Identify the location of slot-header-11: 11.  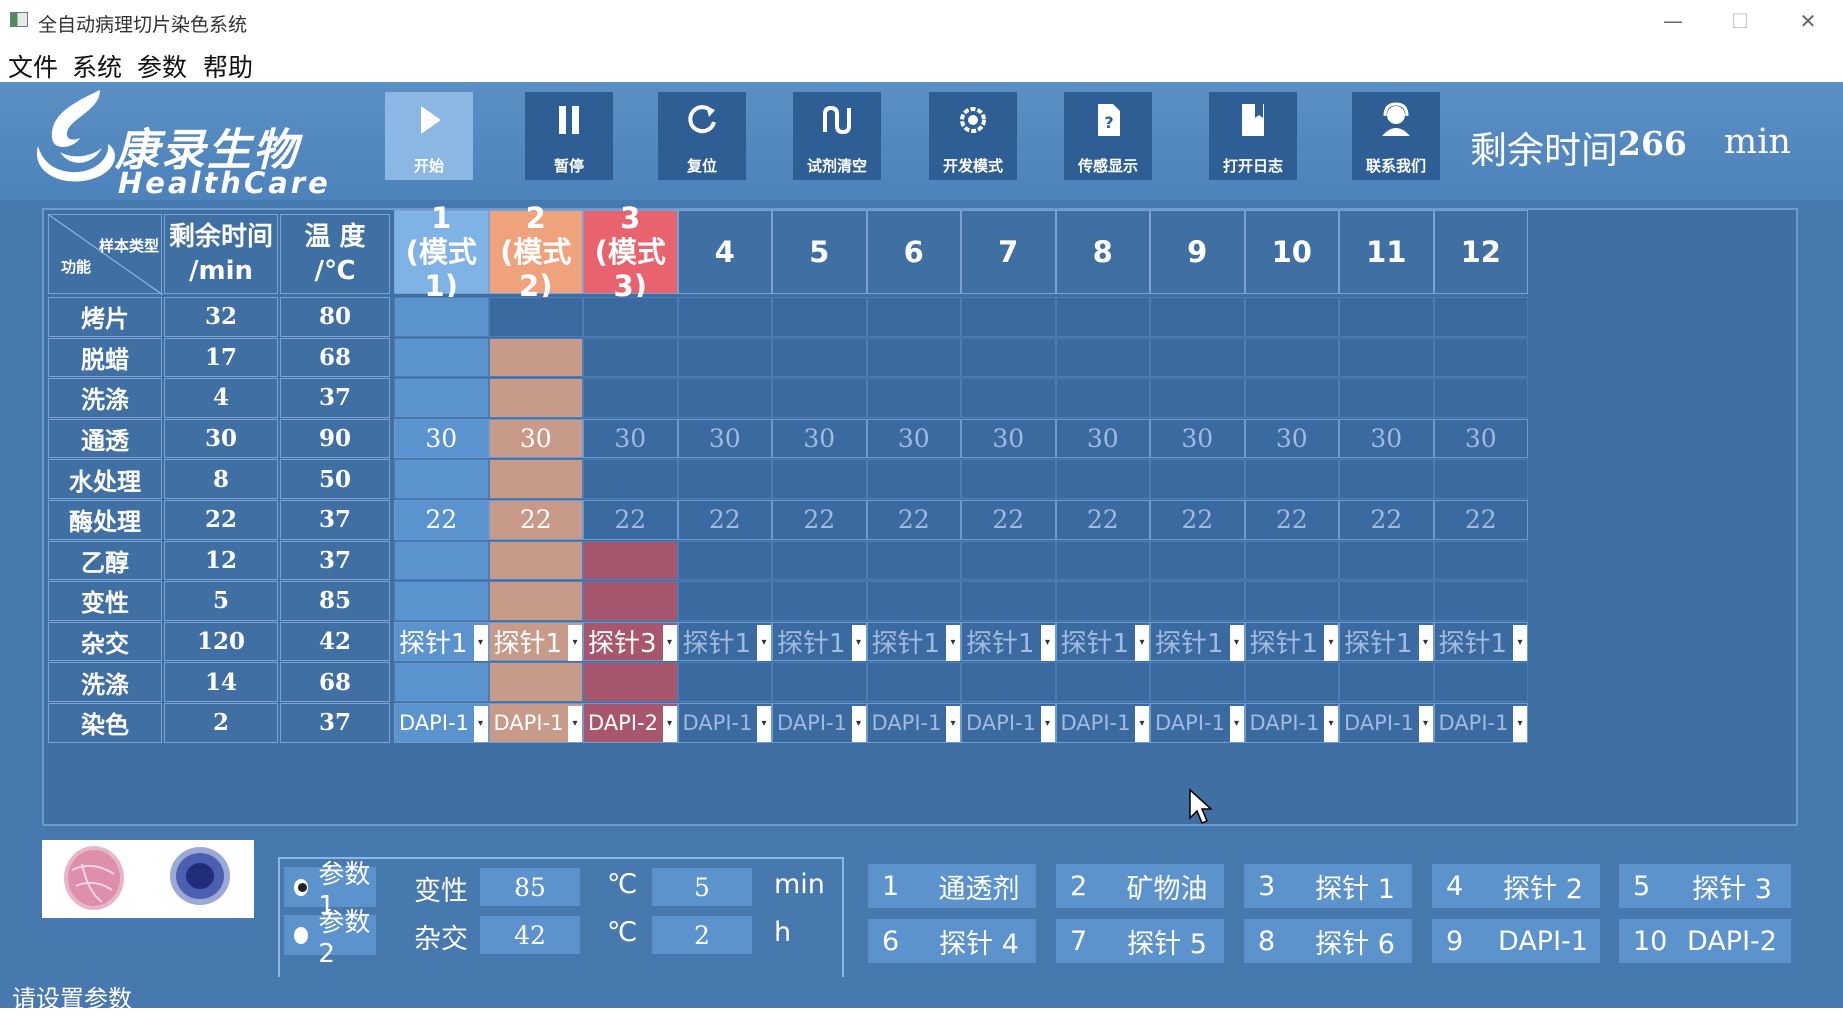
(1386, 252).